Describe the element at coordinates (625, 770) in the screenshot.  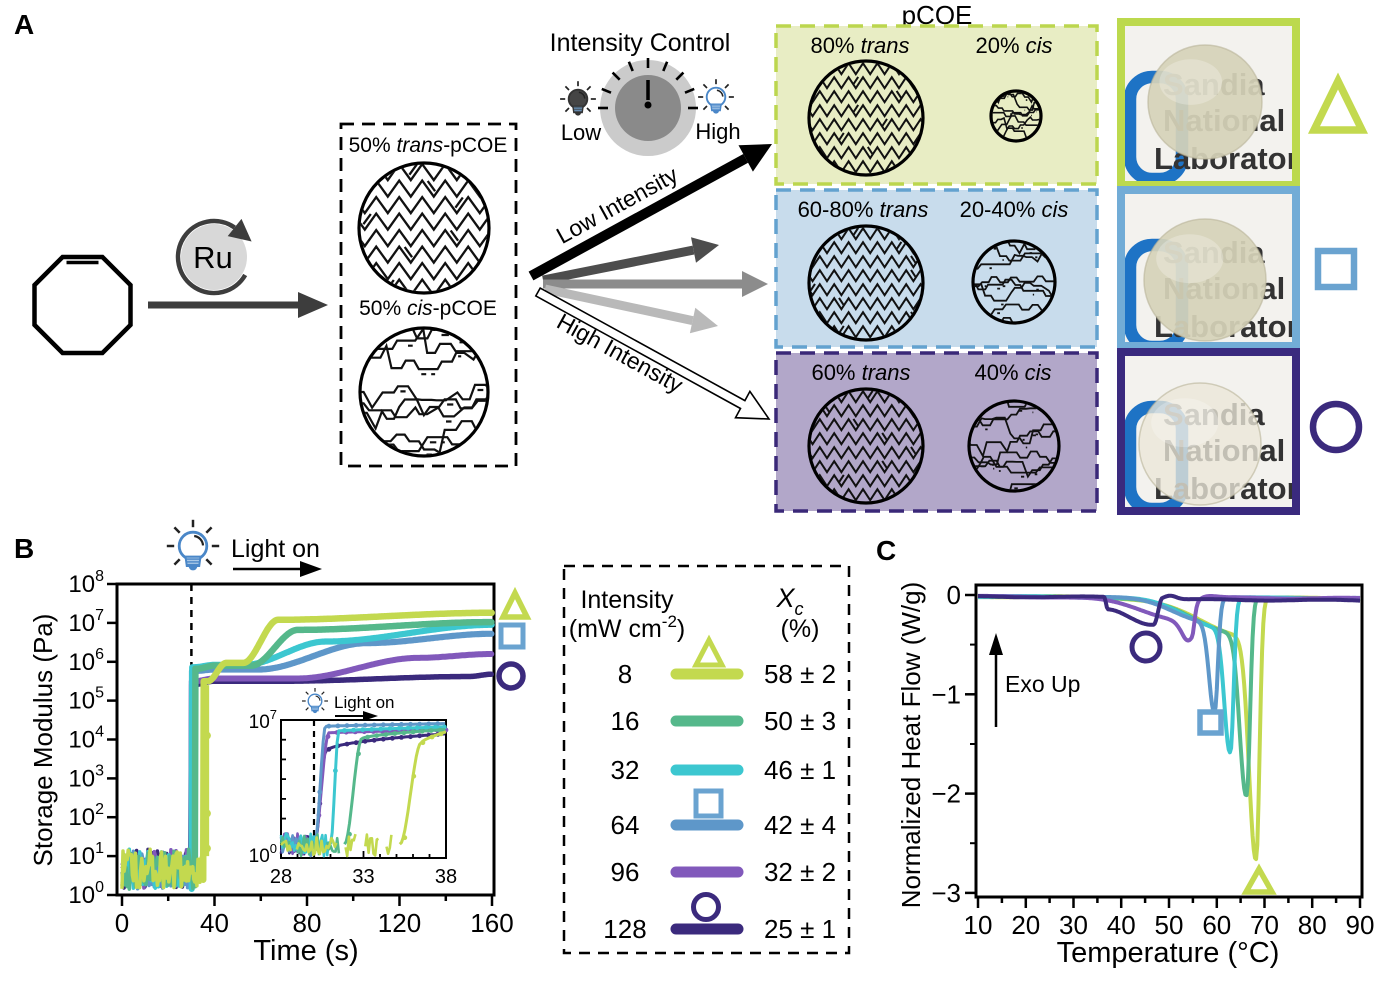
I see `svg-text: 32` at that location.